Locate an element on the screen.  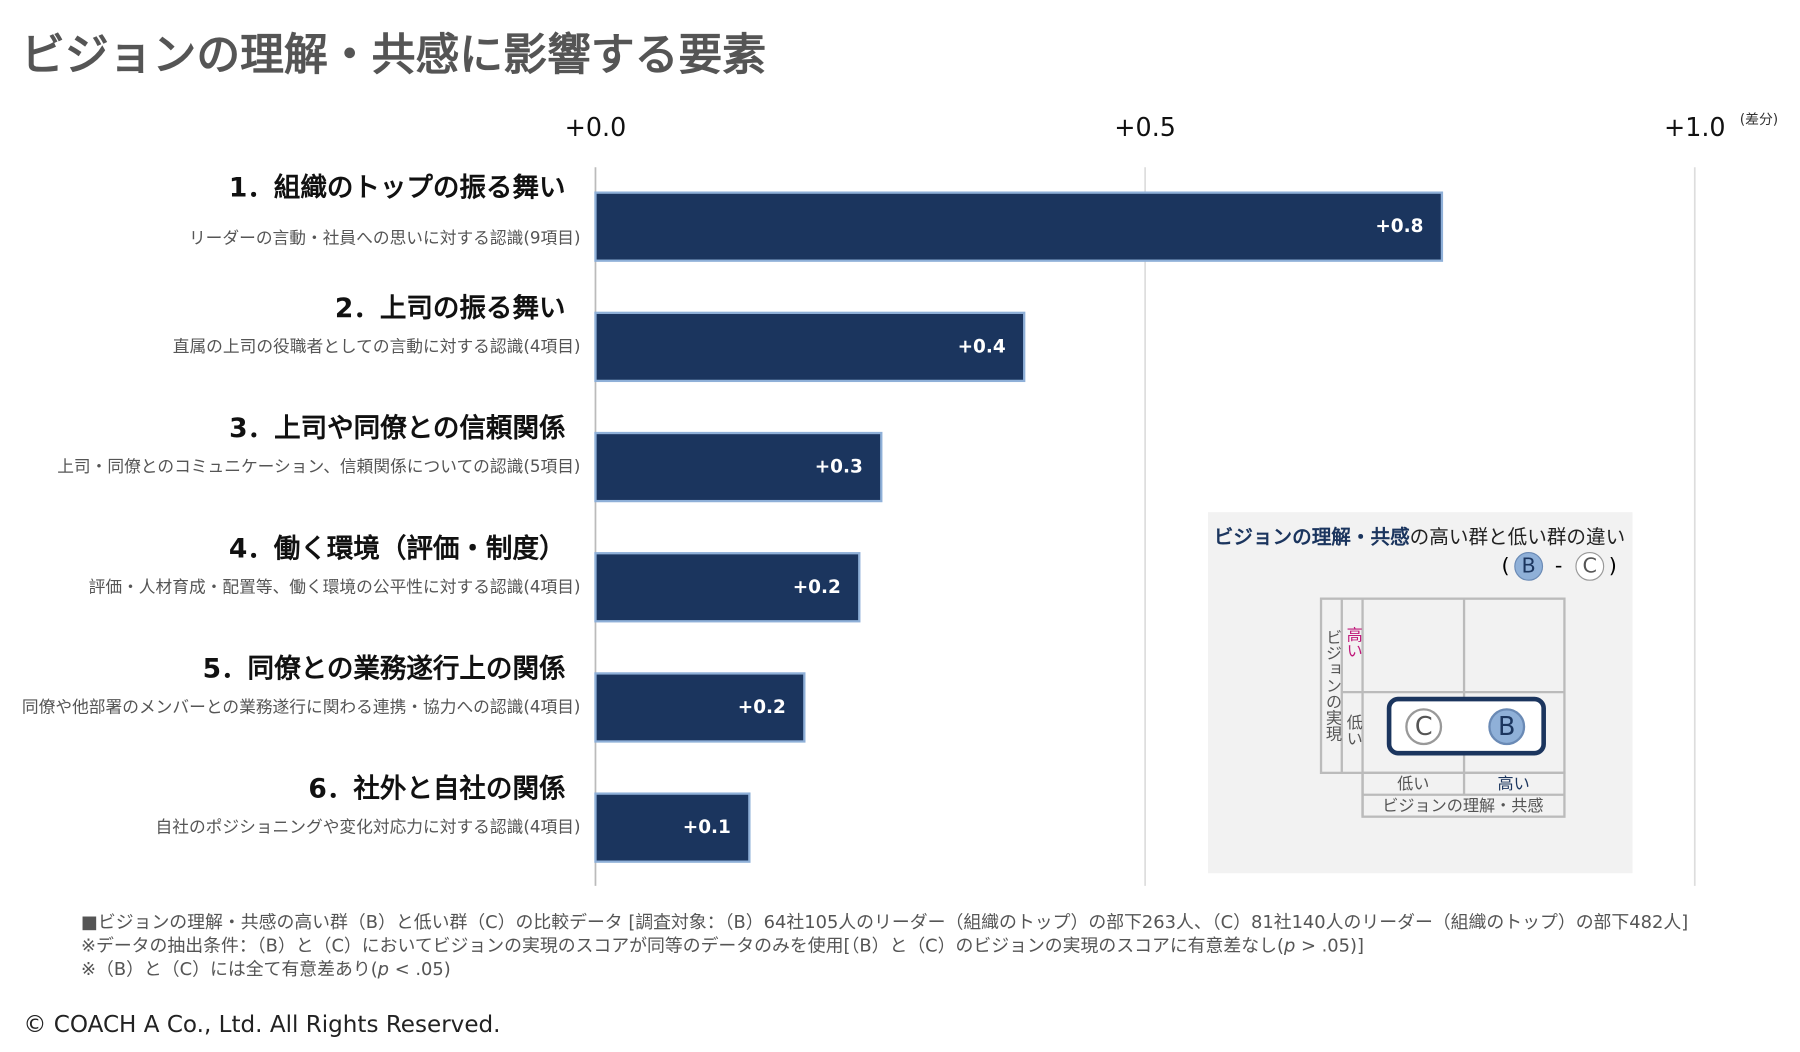
category-description: 直属の上司の役職者としての言動に対する認識(4項目) is located at coordinates (377, 346).